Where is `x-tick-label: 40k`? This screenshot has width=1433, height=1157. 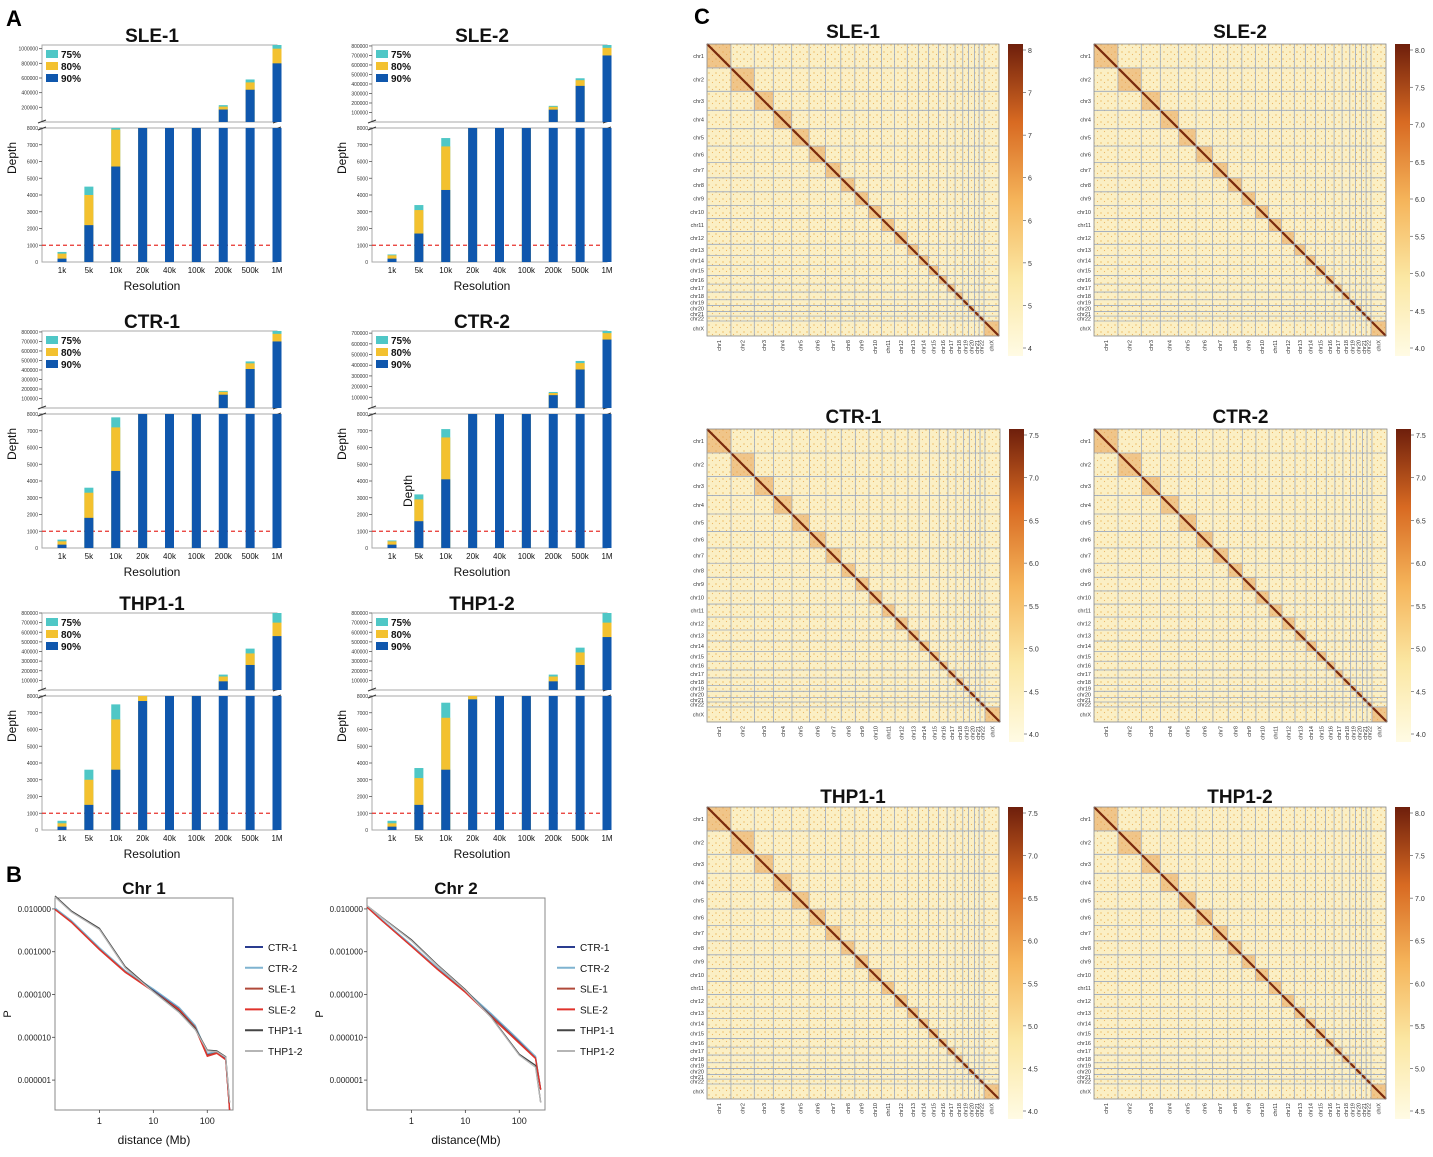 x-tick-label: 40k is located at coordinates (170, 838).